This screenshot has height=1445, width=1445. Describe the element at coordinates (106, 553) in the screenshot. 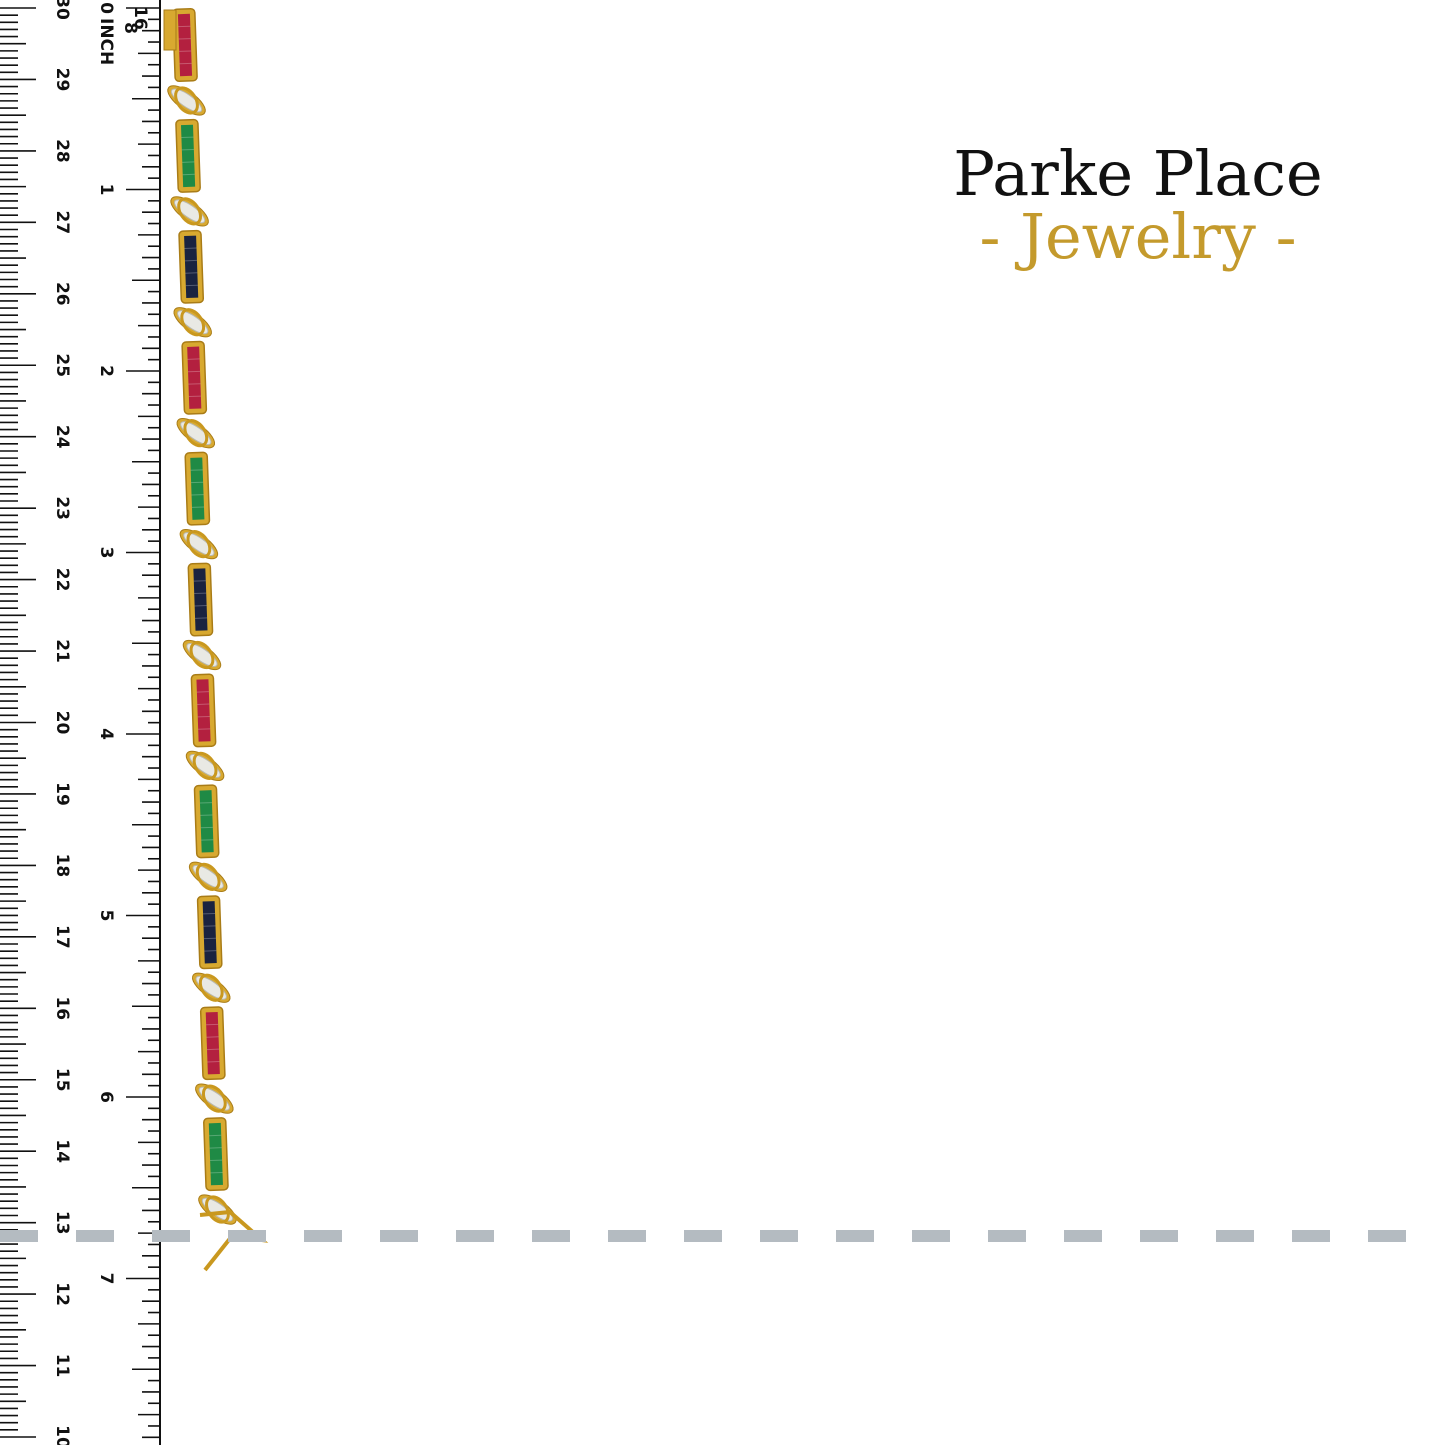

I see `inch-label: 3` at that location.